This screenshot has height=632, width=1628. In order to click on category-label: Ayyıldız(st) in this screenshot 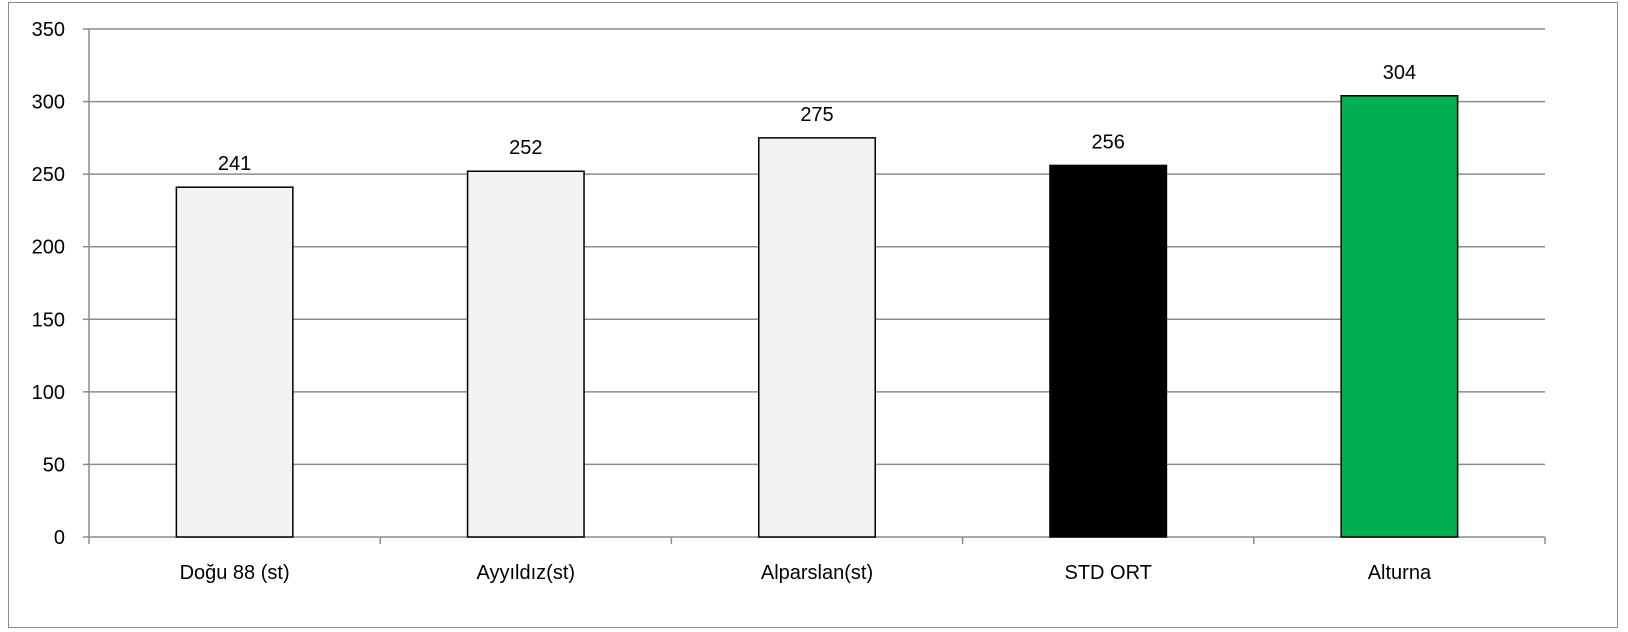, I will do `click(526, 573)`.